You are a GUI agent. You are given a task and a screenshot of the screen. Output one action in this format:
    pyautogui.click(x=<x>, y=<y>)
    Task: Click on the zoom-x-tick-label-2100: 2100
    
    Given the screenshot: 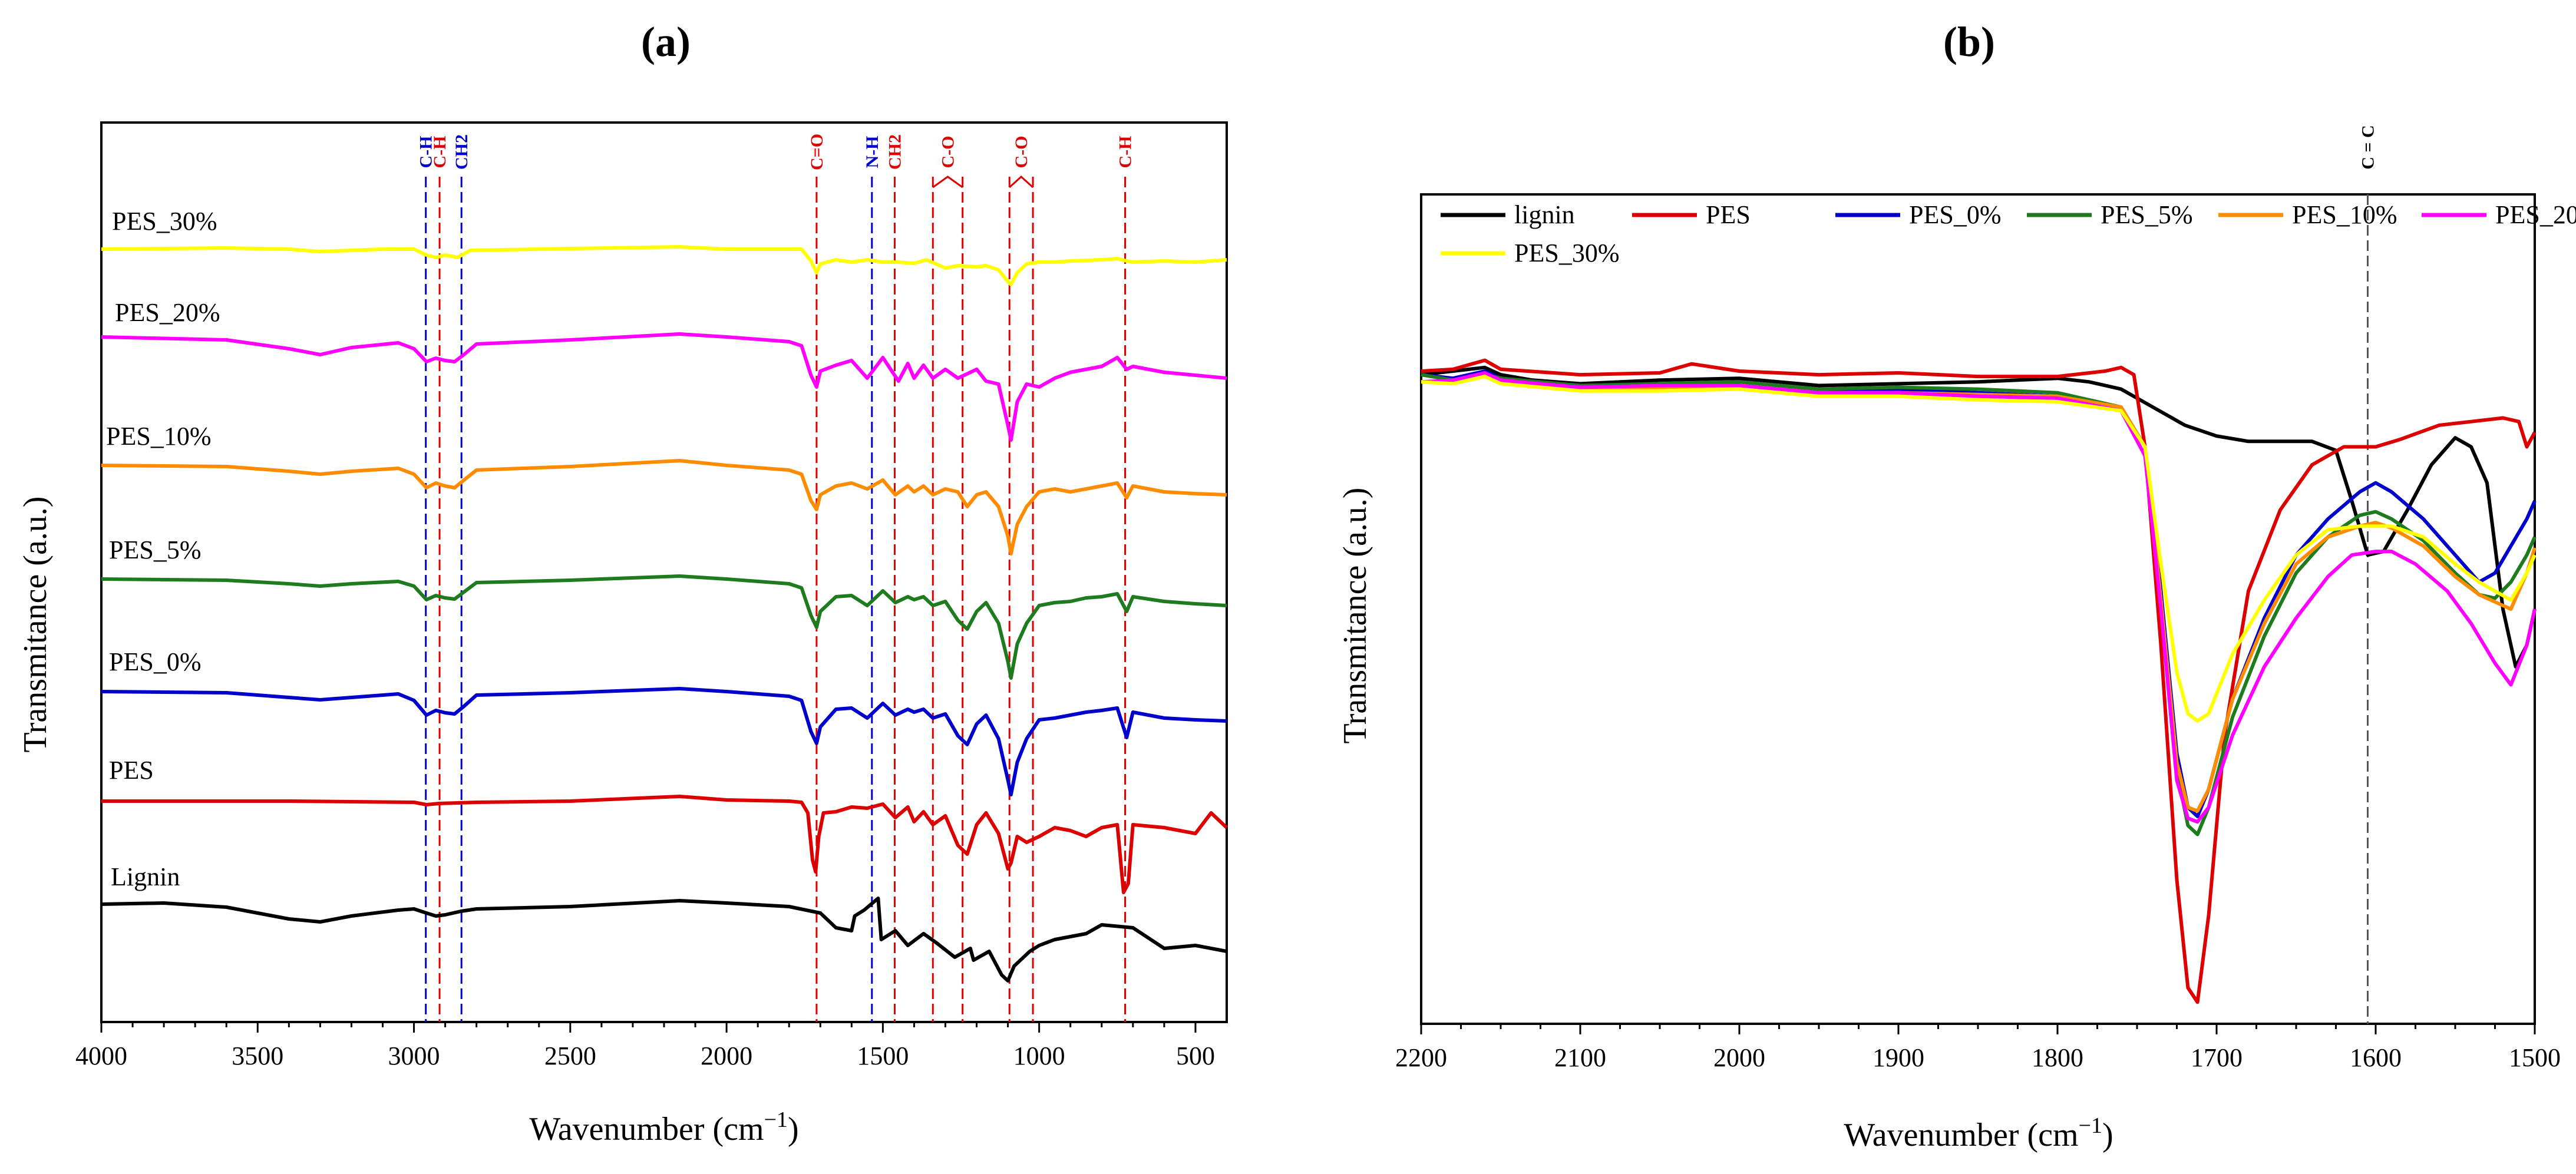 What is the action you would take?
    pyautogui.click(x=1580, y=1057)
    